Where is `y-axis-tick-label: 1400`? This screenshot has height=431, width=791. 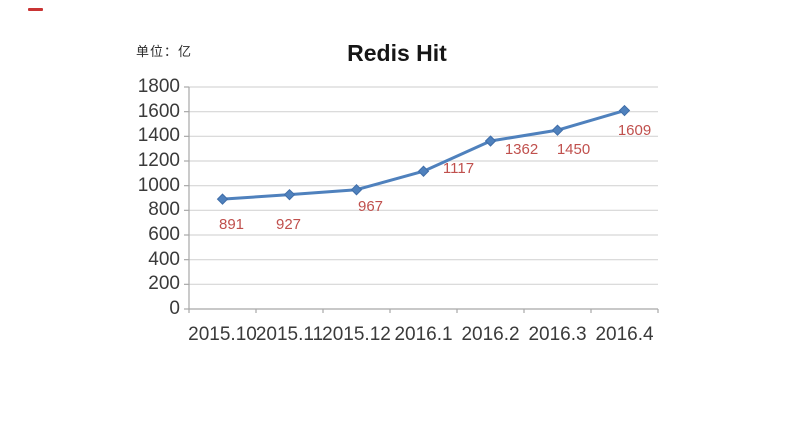 y-axis-tick-label: 1400 is located at coordinates (158, 136).